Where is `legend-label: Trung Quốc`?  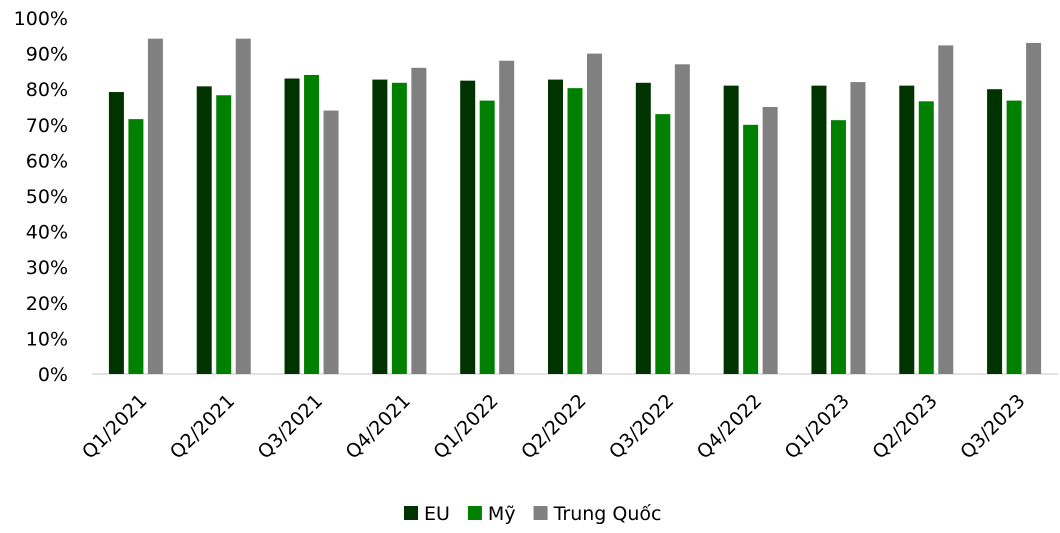 legend-label: Trung Quốc is located at coordinates (607, 514).